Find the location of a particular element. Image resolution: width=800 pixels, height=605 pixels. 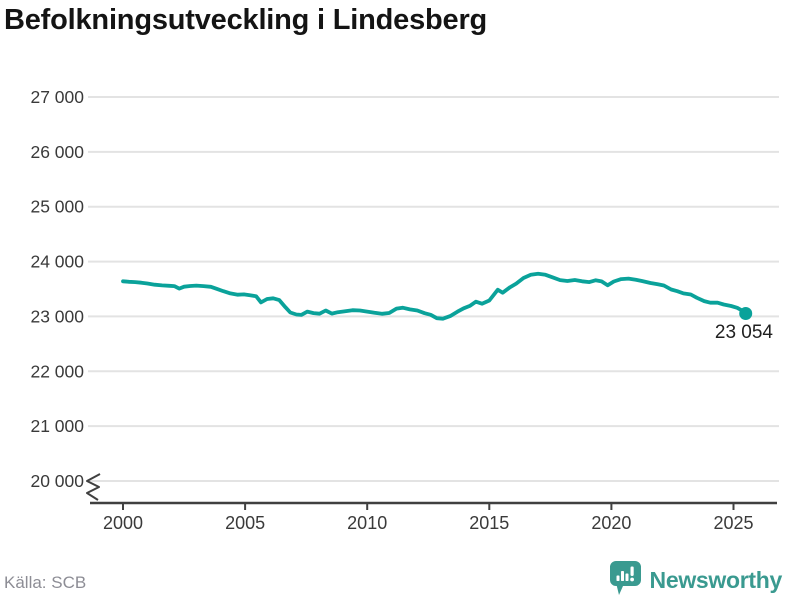

y-tick-label: 24 000 is located at coordinates (57, 262).